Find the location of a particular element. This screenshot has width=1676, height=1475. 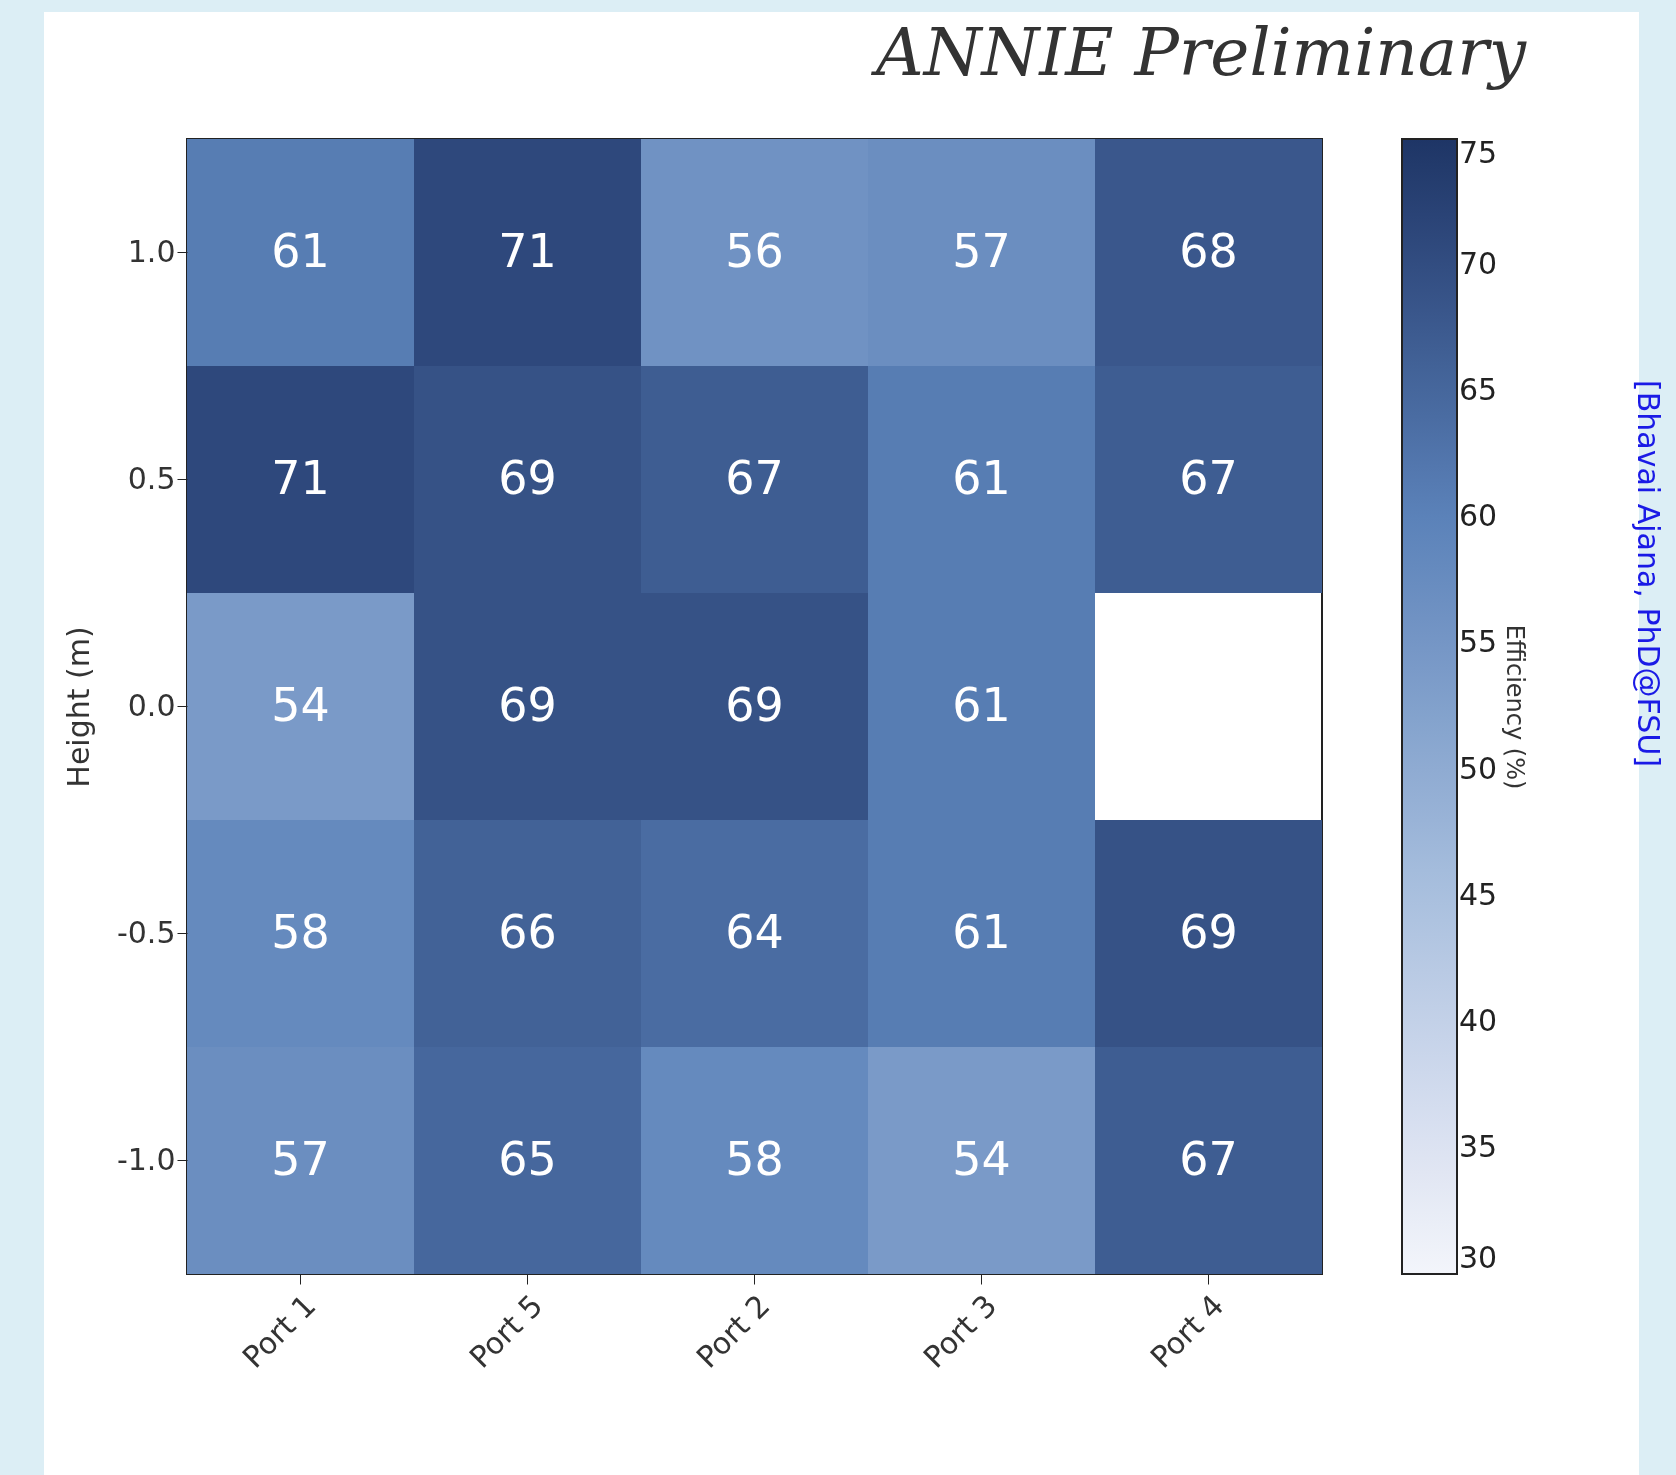

text: [Bhavai Ajana, PhD@FSU] is located at coordinates (1648, 574).